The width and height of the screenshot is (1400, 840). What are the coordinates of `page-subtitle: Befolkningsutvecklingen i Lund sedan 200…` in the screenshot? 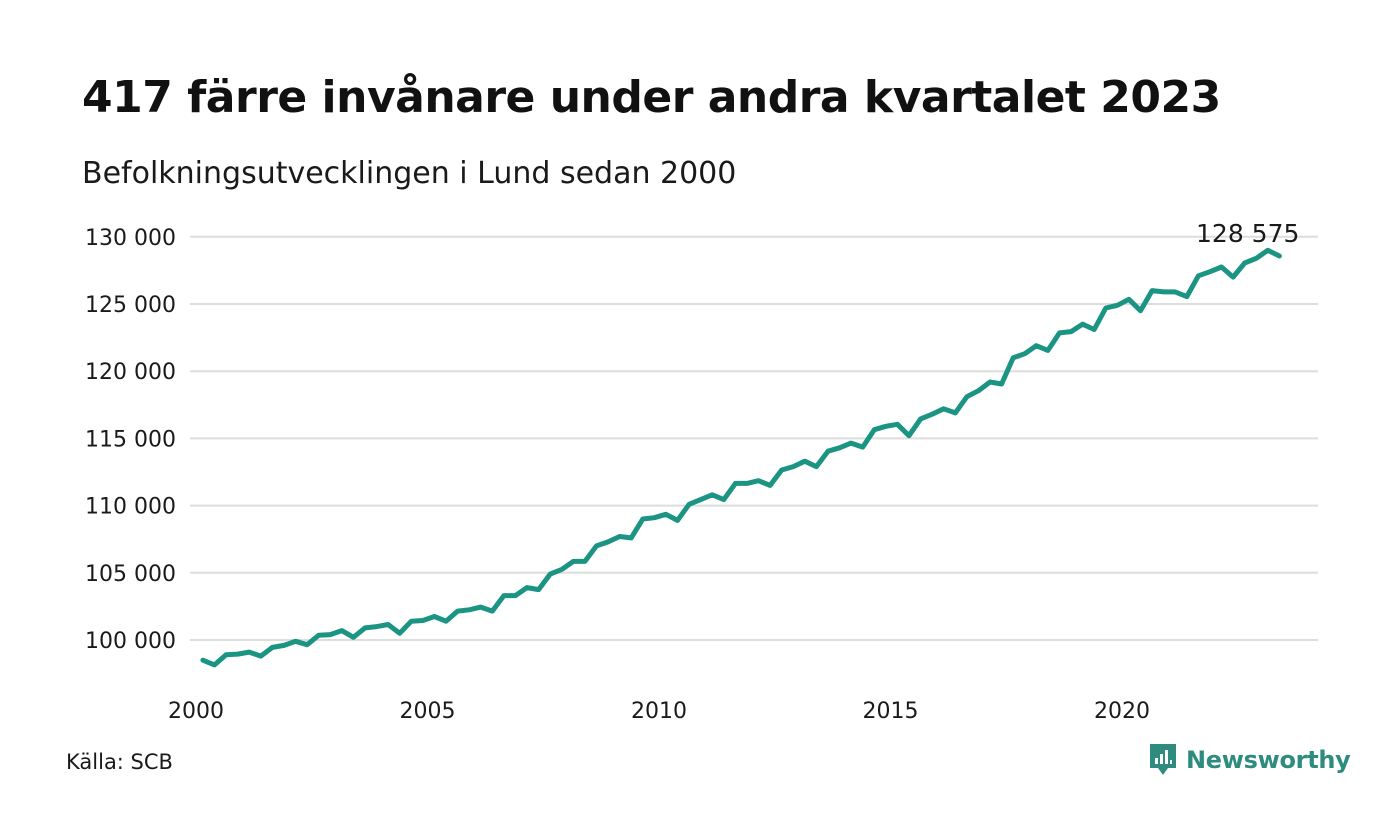 It's located at (409, 173).